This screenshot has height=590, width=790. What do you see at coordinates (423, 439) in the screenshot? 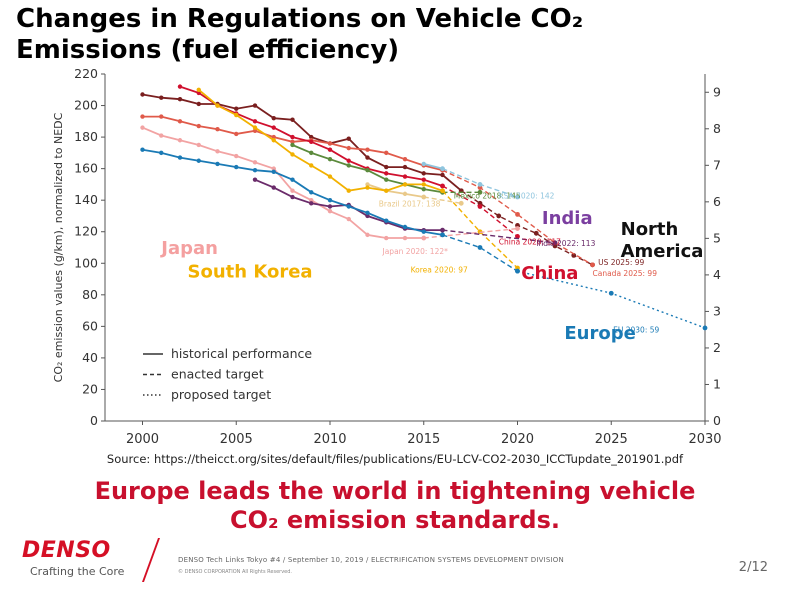
I see `x-tick-label: 2015` at bounding box center [423, 439].